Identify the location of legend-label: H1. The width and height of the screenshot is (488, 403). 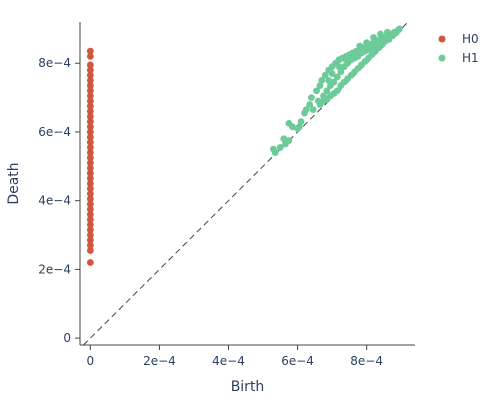
(470, 58).